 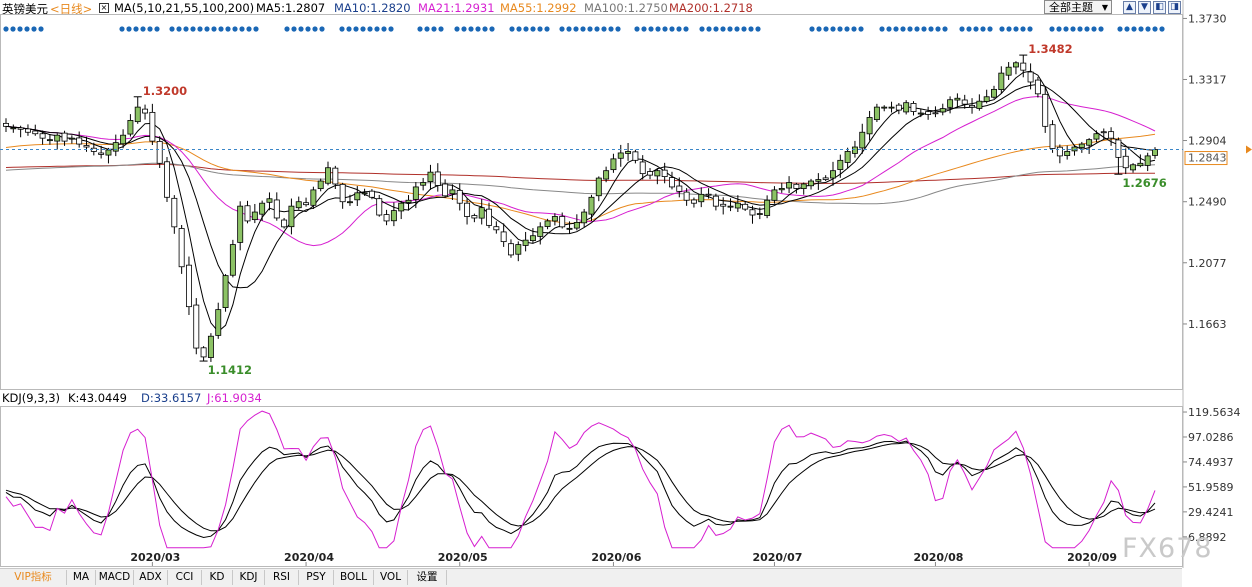 I want to click on price-tick-label: 1.2490, so click(x=1207, y=202).